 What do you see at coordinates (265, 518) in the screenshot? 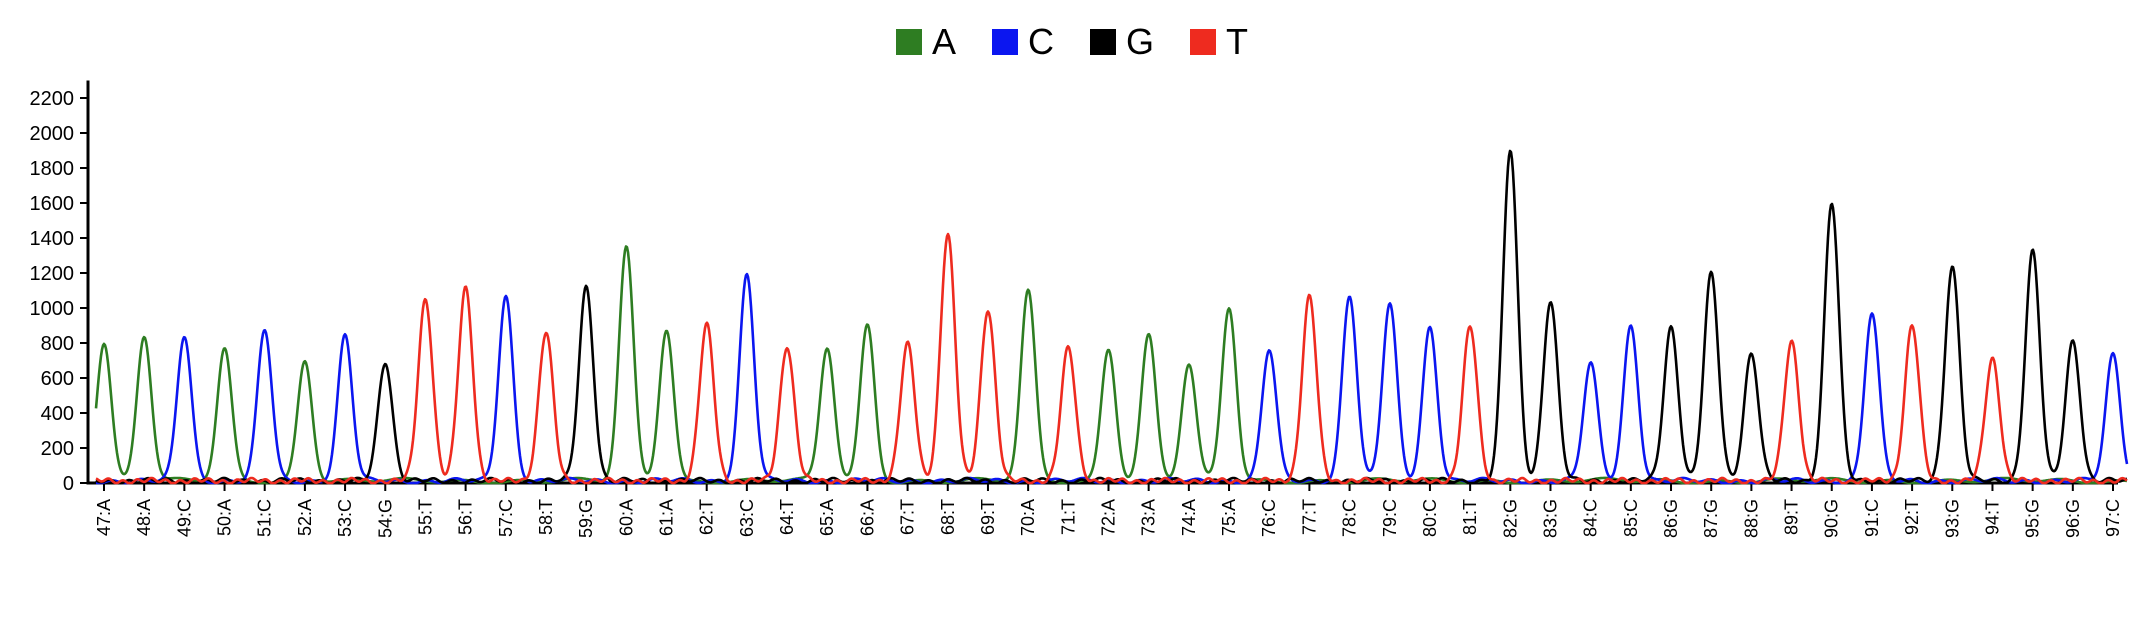
I see `x-tick-label: 51:C` at bounding box center [265, 518].